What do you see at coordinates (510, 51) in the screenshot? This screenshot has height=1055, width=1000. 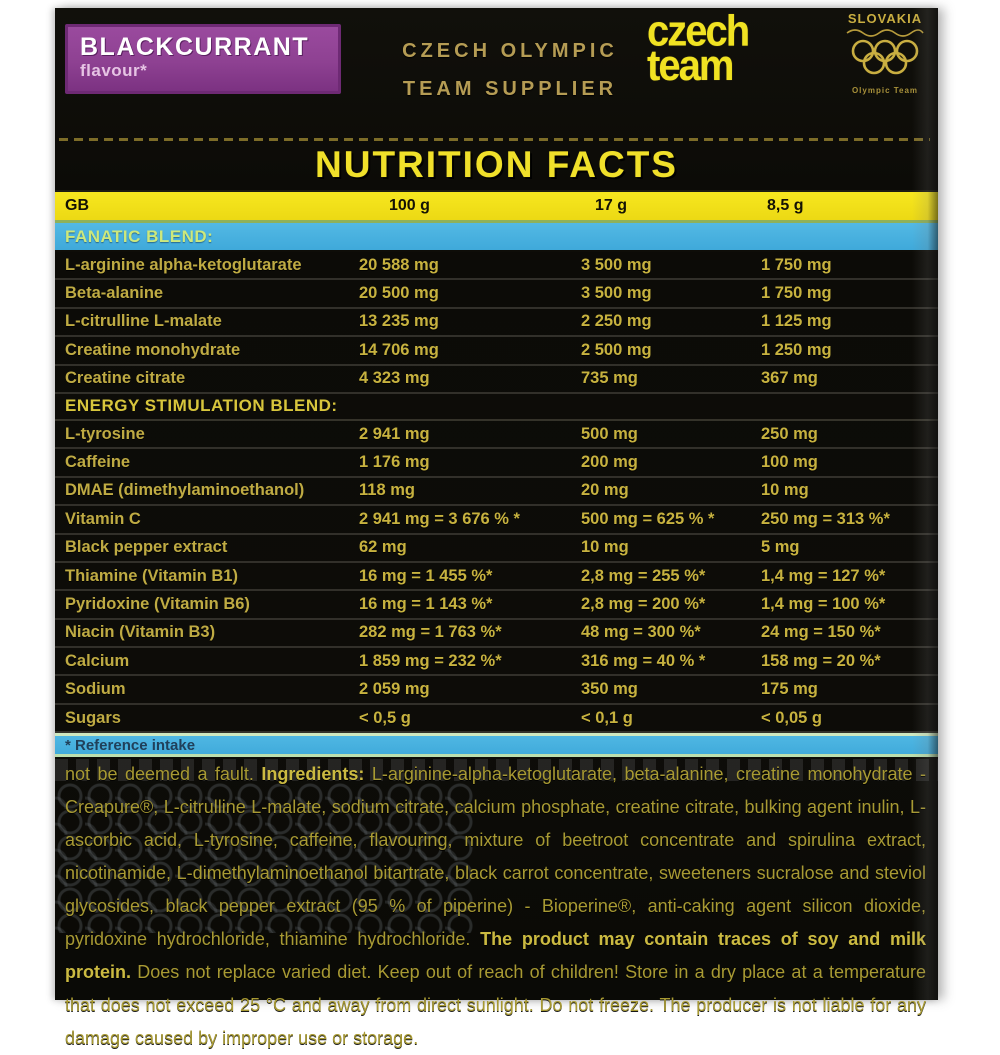 I see `supplier-line1: CZECH OLYMPIC` at bounding box center [510, 51].